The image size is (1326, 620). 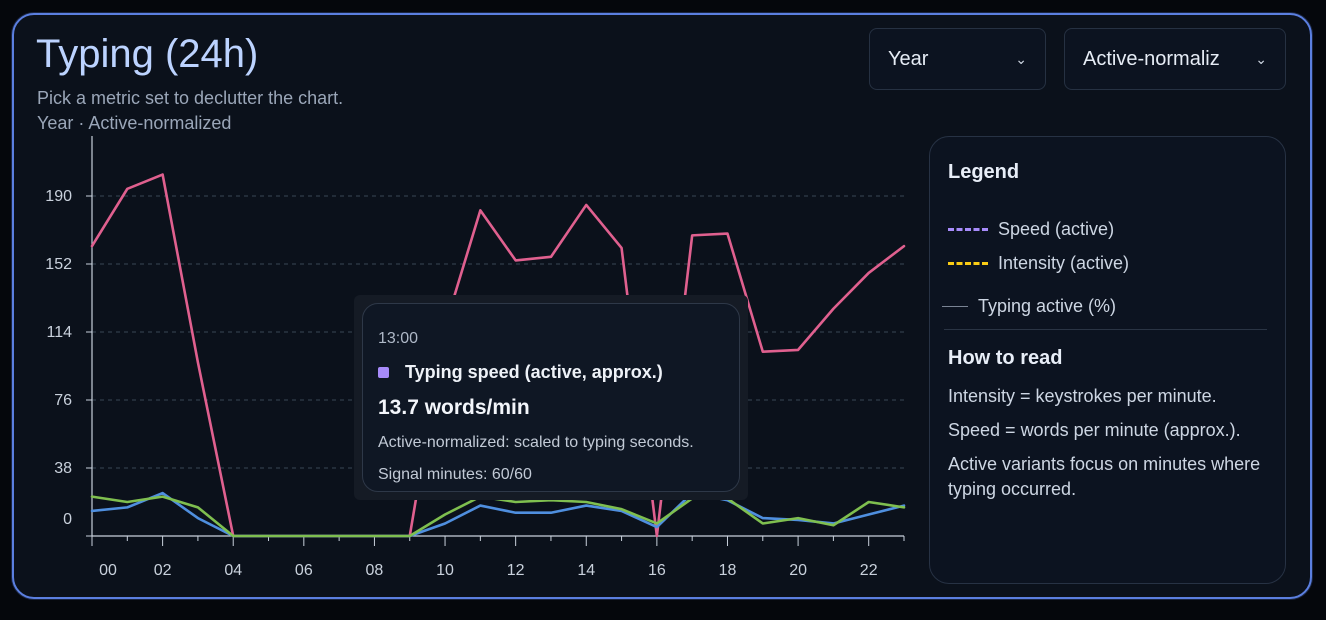 I want to click on x-tick-label: 22, so click(x=869, y=570).